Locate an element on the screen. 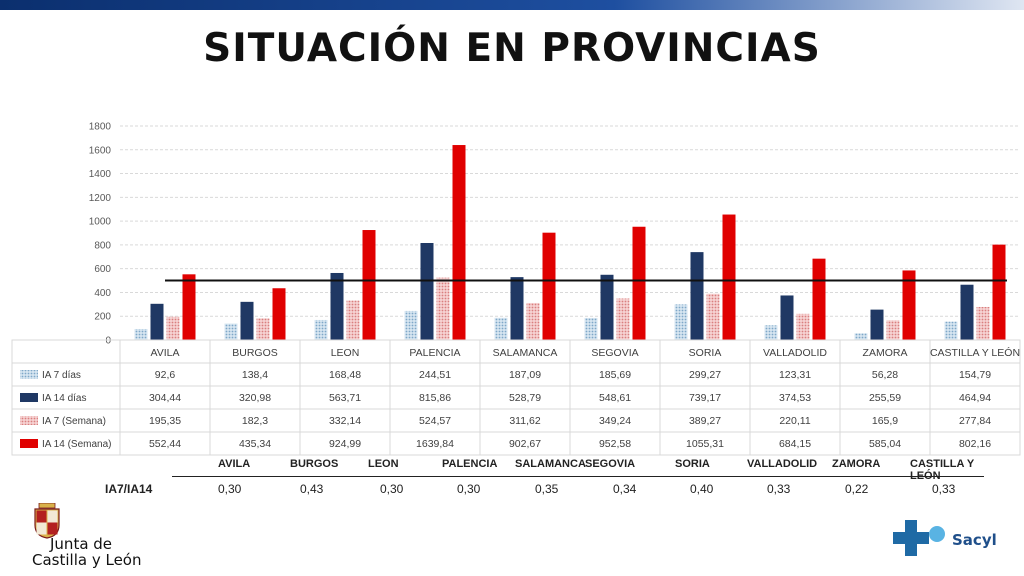 This screenshot has height=576, width=1024. bar-ia-14-d-as-leon is located at coordinates (337, 306).